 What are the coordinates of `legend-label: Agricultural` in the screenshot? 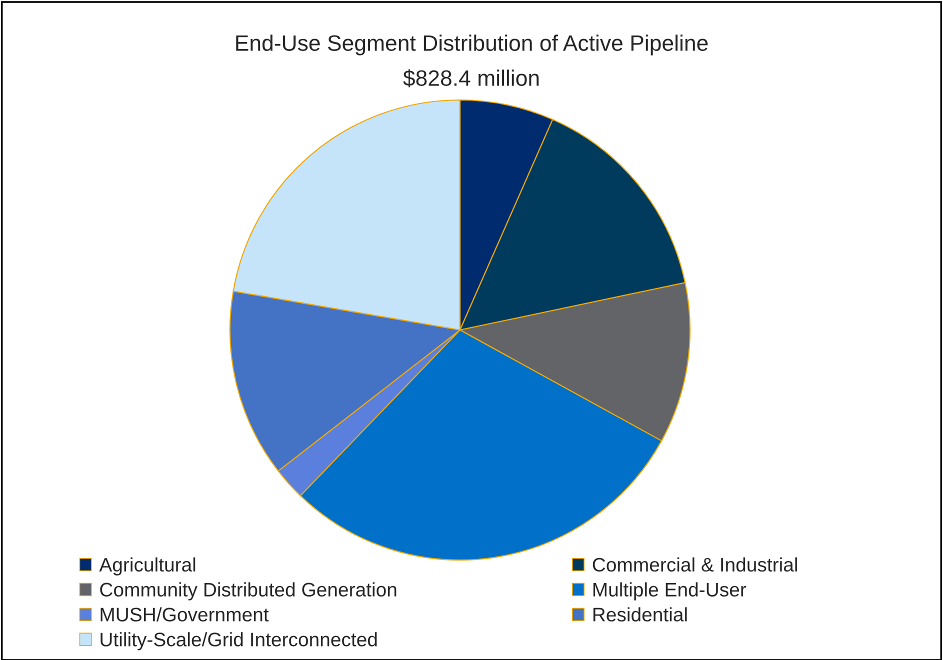 It's located at (147, 566).